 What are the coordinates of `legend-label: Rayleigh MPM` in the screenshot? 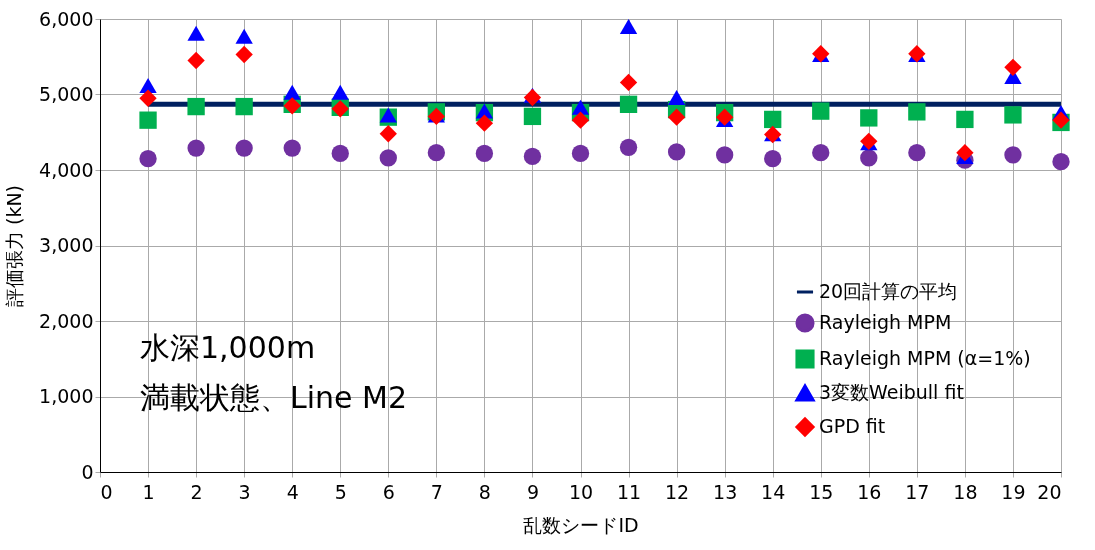 It's located at (885, 322).